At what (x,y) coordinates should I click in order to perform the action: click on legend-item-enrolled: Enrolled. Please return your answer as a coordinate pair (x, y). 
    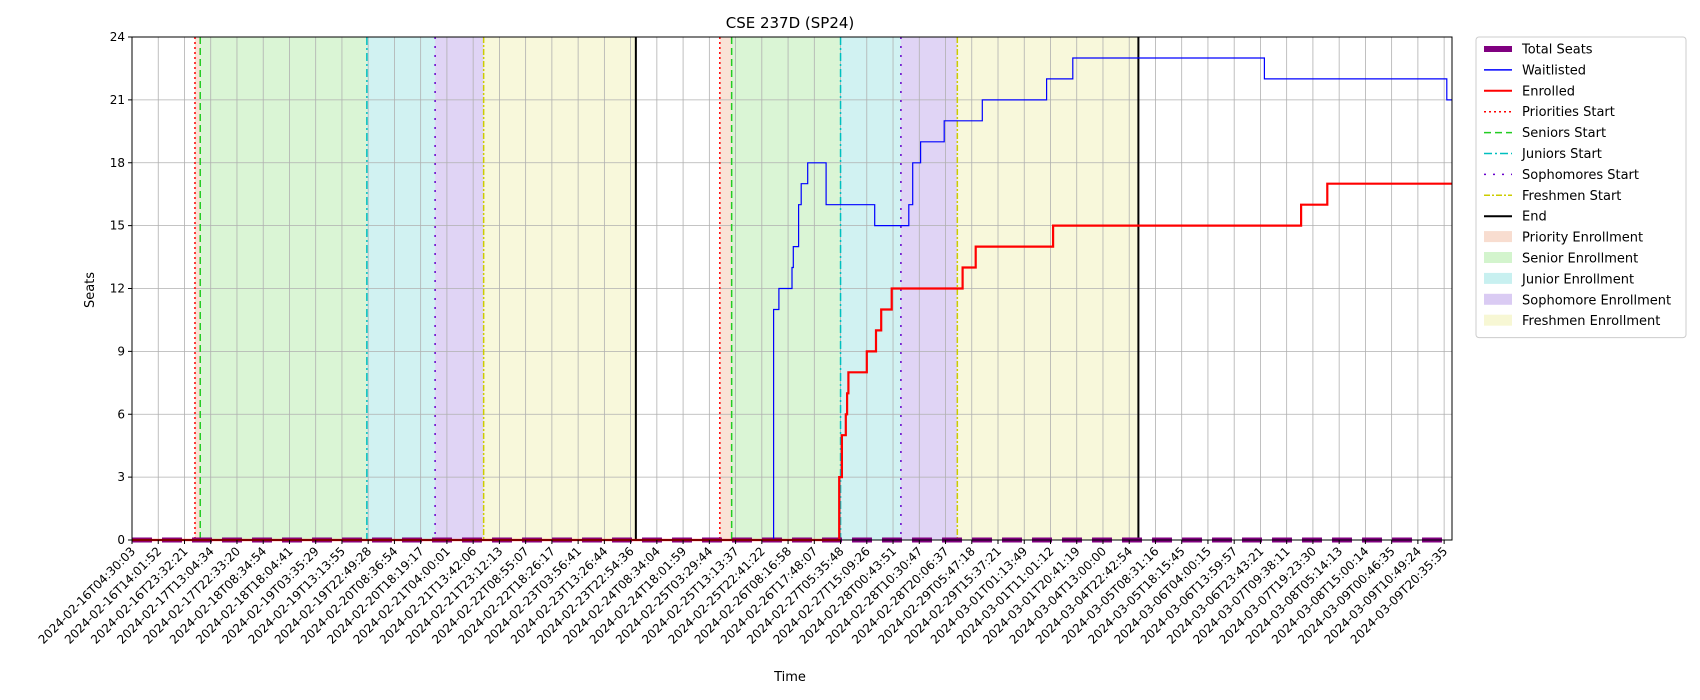
    Looking at the image, I should click on (1529, 91).